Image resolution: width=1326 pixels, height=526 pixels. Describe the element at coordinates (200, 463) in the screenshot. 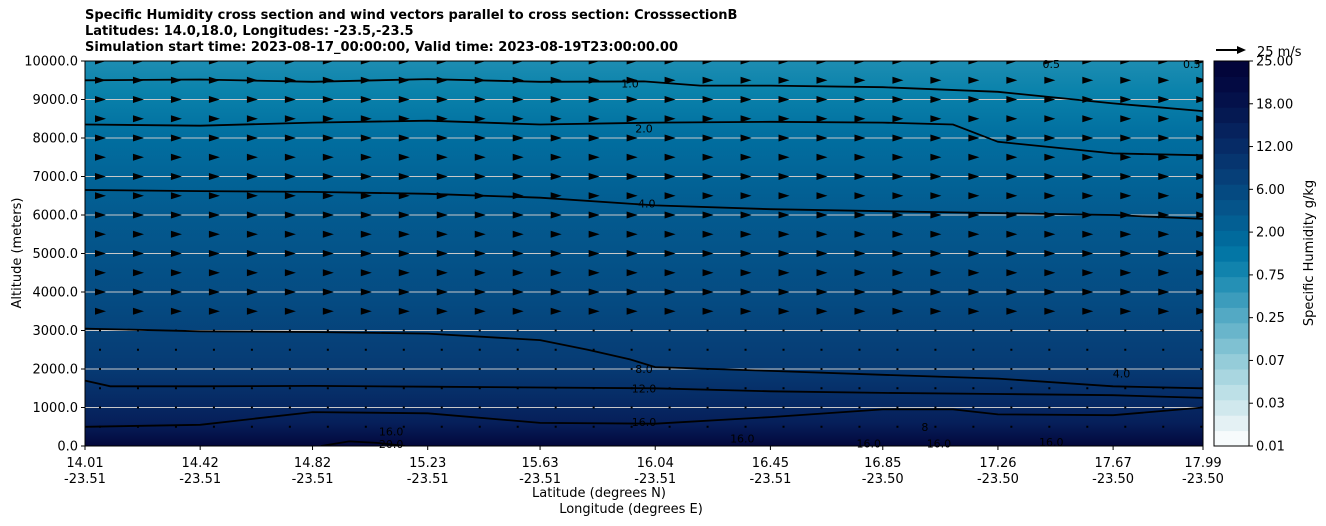

I see `x-tick-label-latitude: 14.42` at that location.